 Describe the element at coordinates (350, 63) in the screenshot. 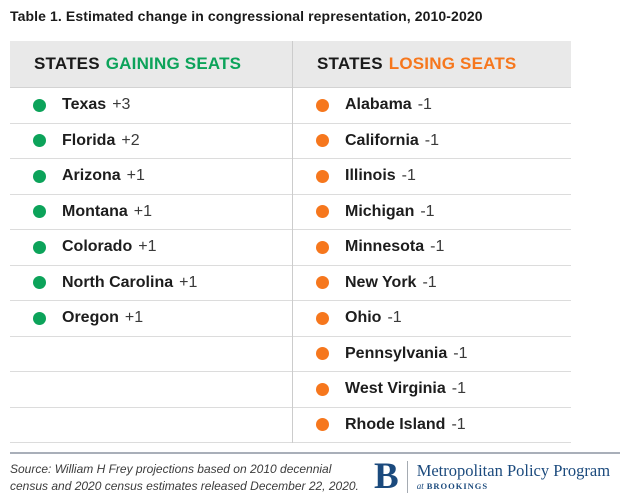

I see `losing-header-prefix: STATES` at that location.